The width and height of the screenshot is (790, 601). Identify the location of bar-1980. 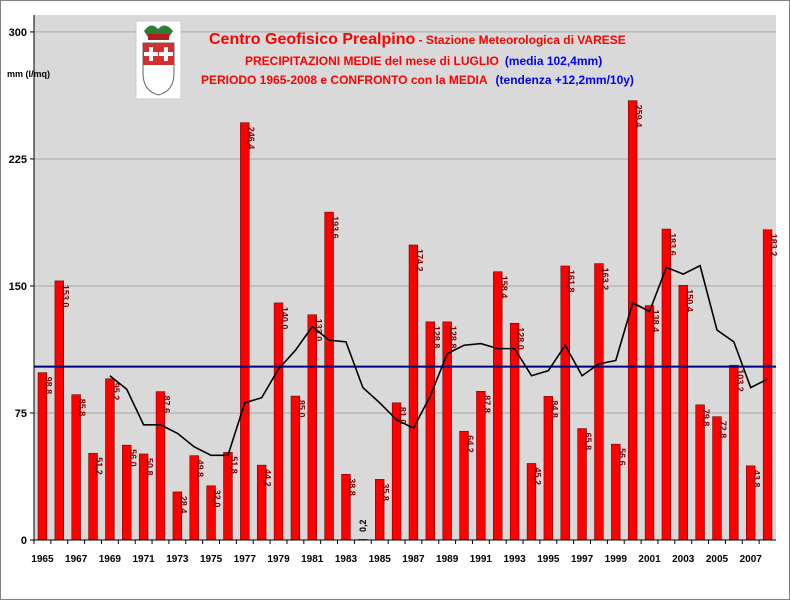
(295, 468).